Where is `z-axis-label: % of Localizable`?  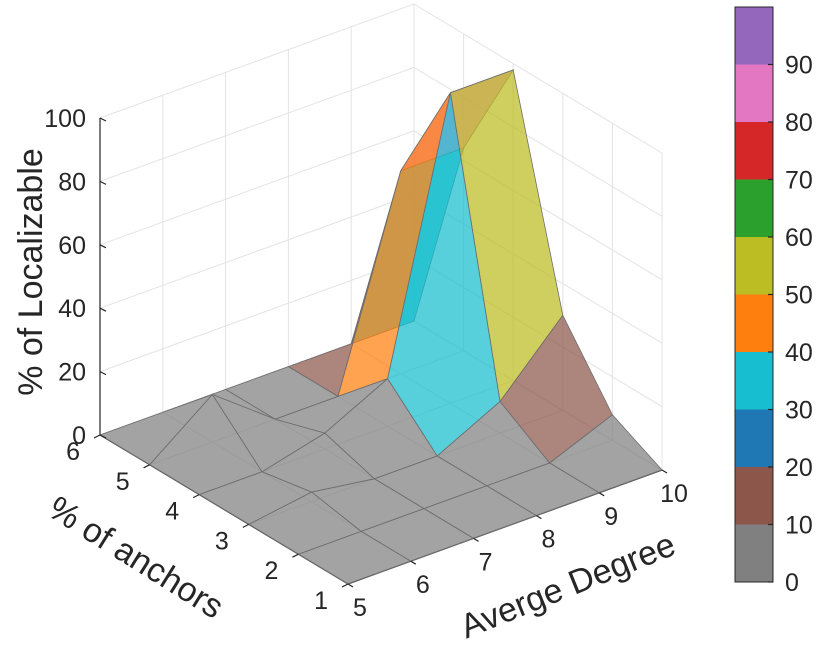
z-axis-label: % of Localizable is located at coordinates (31, 272).